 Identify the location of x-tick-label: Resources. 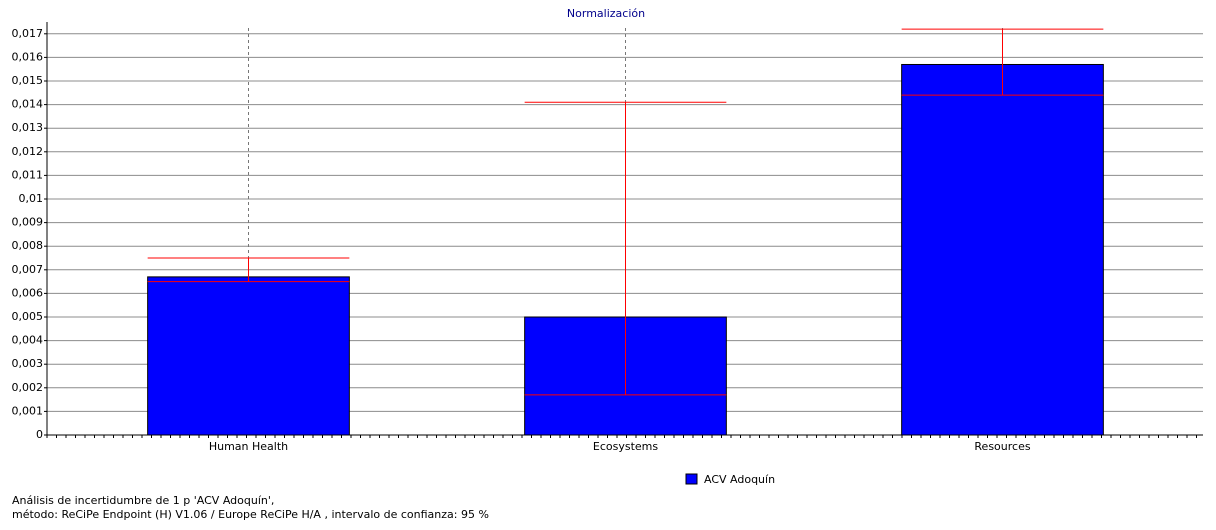
(1002, 446).